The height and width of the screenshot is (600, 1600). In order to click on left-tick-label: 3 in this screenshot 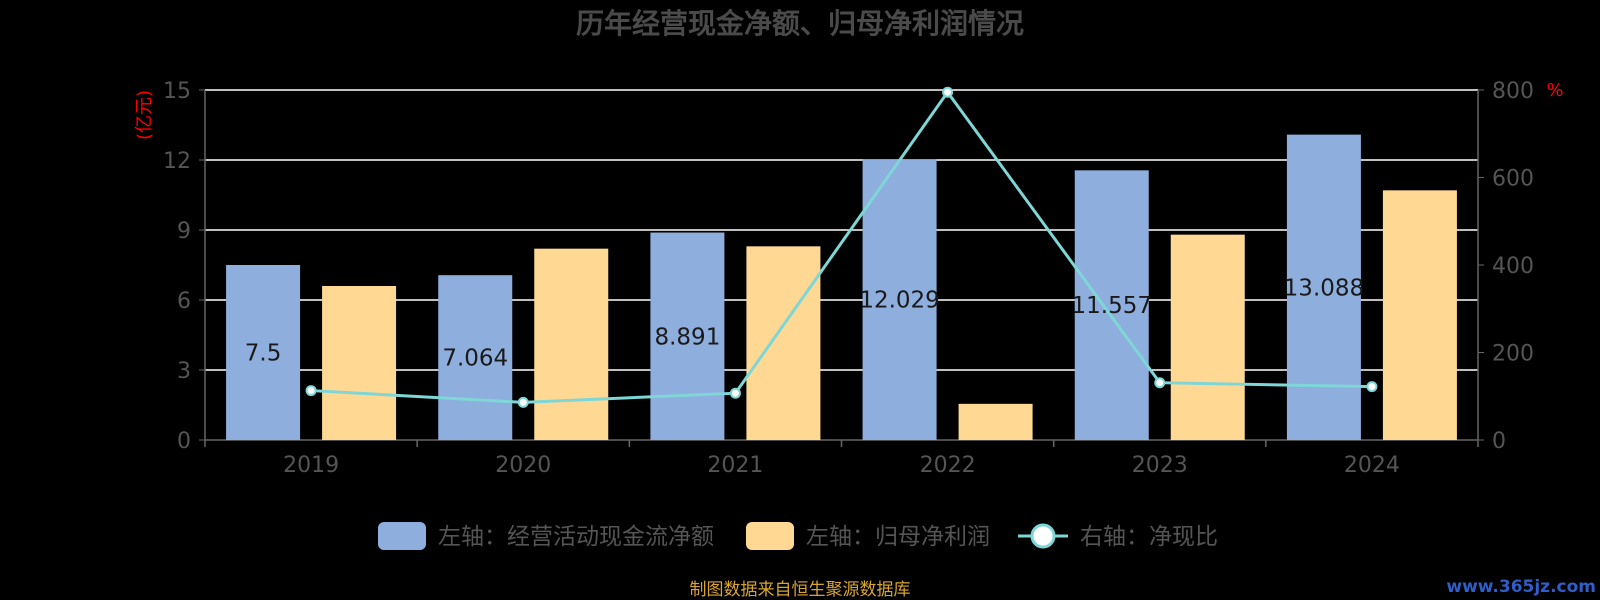, I will do `click(184, 371)`.